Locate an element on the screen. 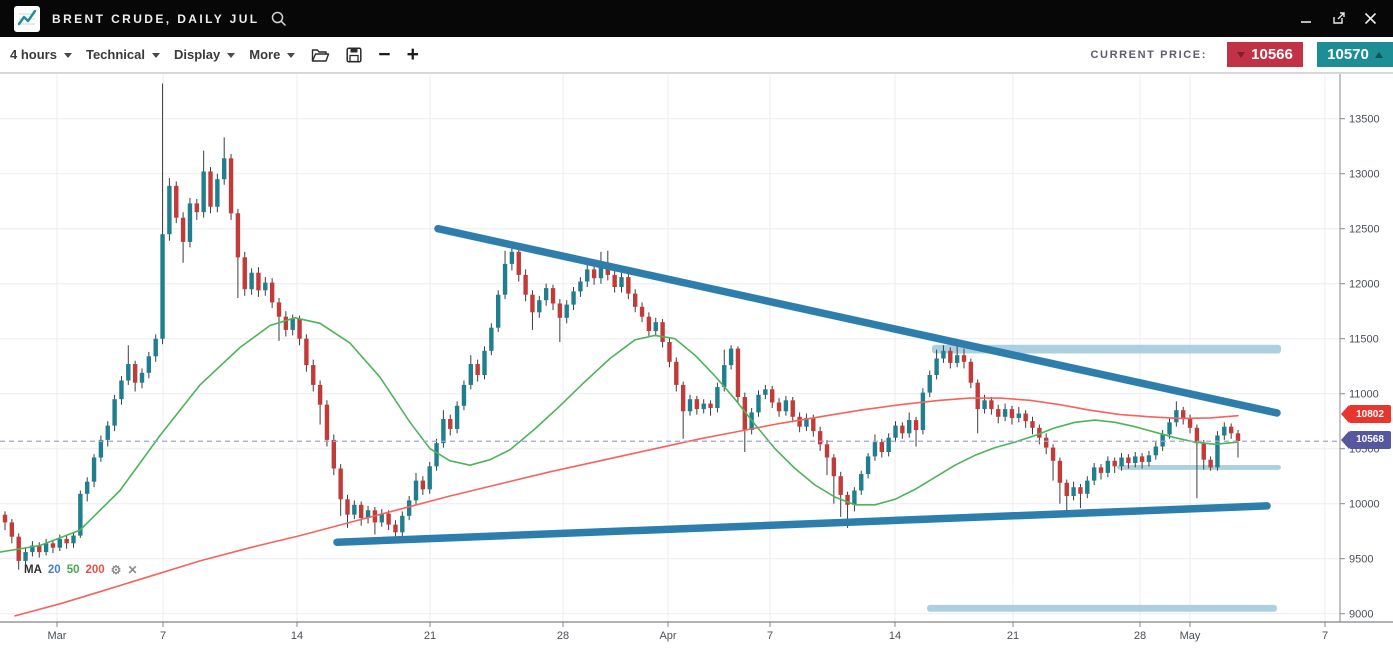 Image resolution: width=1393 pixels, height=652 pixels. ma-50-label: 50 is located at coordinates (73, 570).